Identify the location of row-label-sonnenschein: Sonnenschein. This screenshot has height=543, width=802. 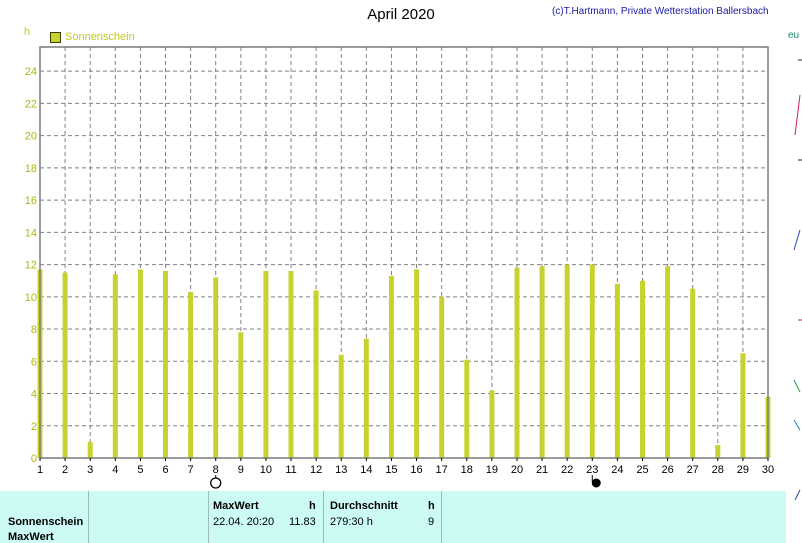
(45, 522).